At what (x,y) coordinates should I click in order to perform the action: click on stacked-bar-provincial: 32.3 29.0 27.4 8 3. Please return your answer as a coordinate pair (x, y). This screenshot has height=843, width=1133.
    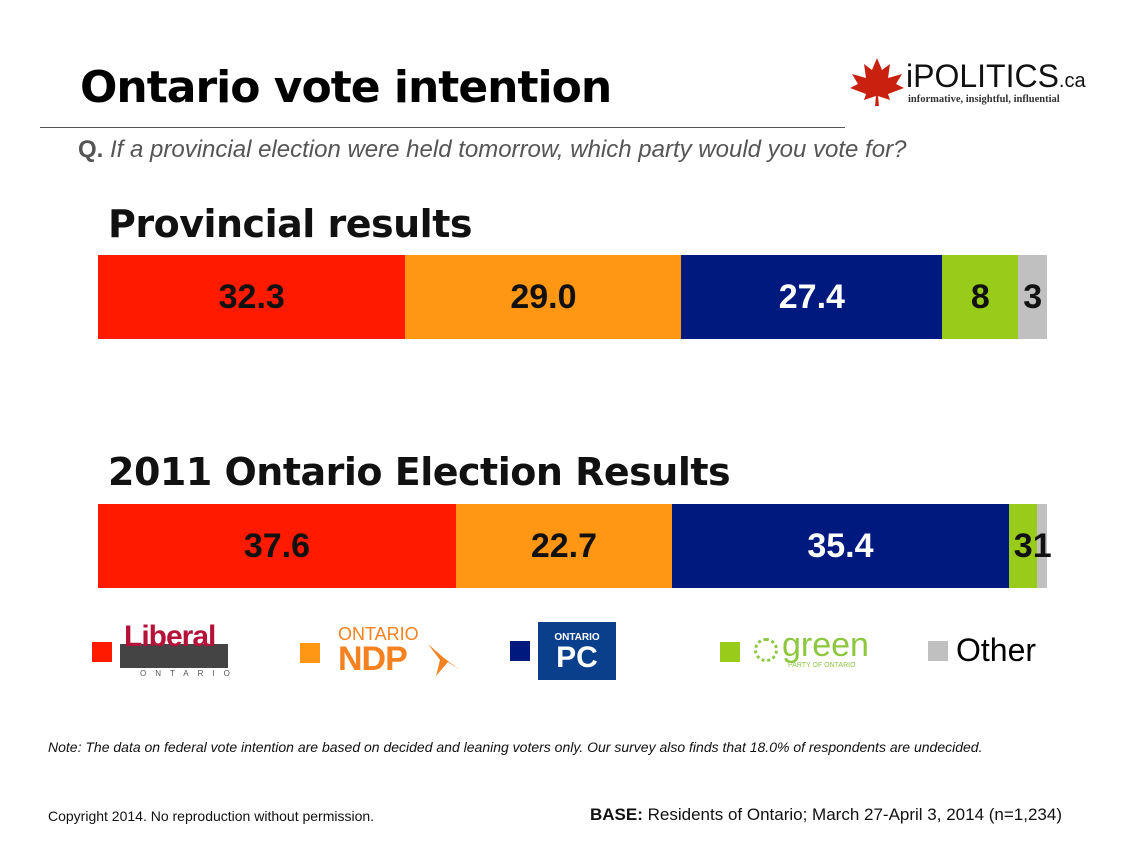
    Looking at the image, I should click on (572, 297).